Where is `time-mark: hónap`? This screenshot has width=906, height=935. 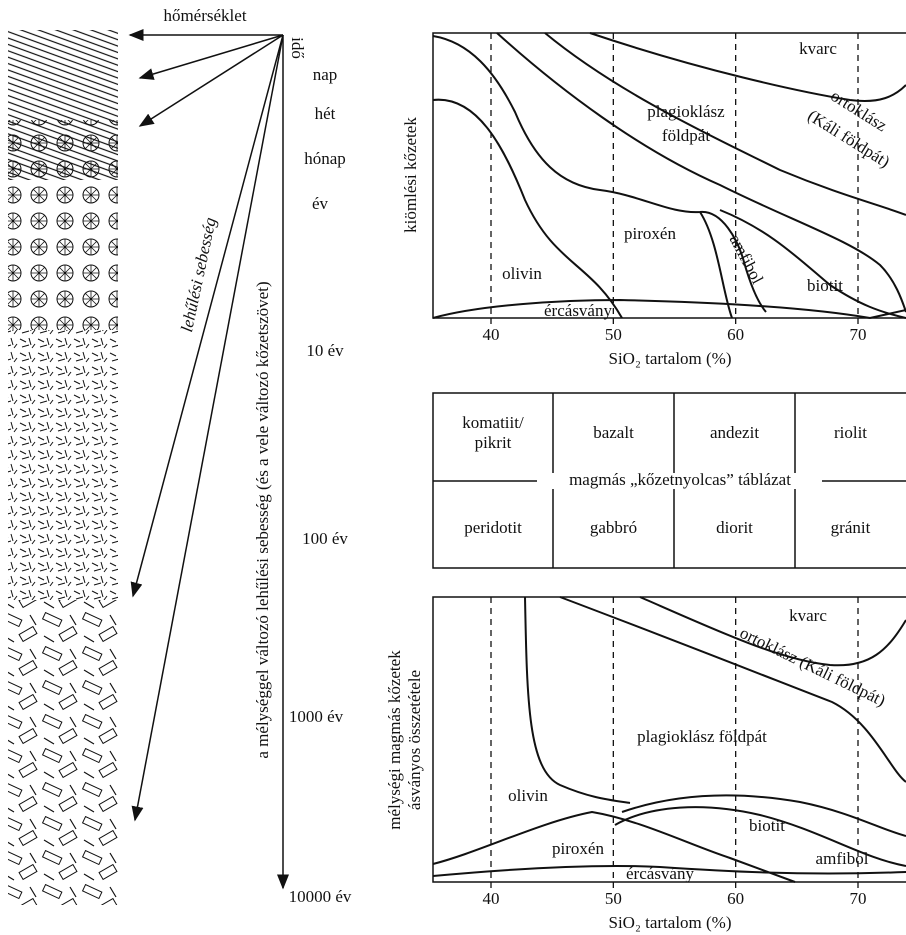 time-mark: hónap is located at coordinates (325, 158).